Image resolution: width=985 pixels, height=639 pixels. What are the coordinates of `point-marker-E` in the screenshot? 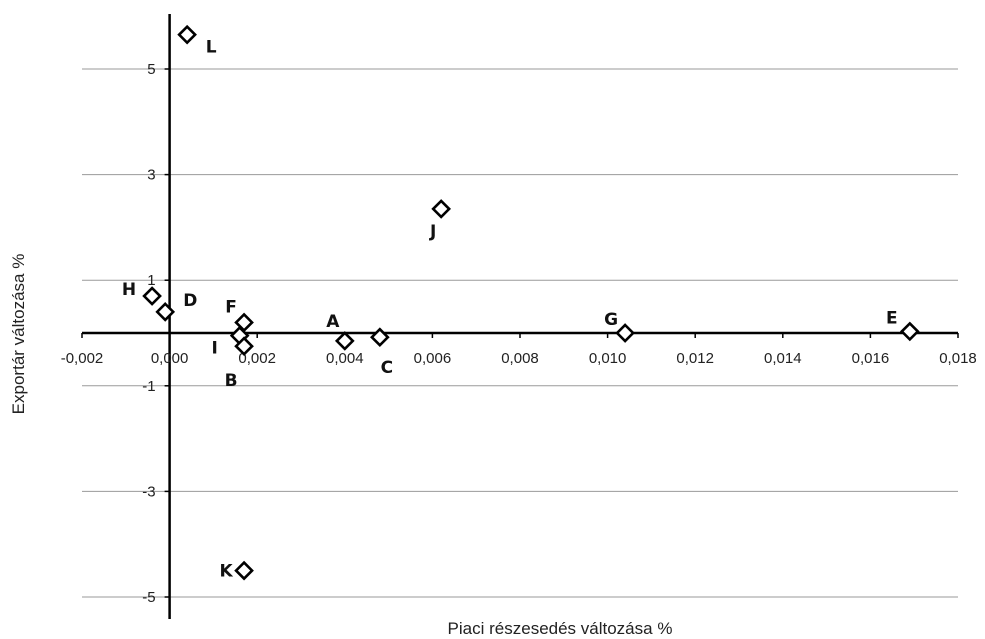 It's located at (909, 331).